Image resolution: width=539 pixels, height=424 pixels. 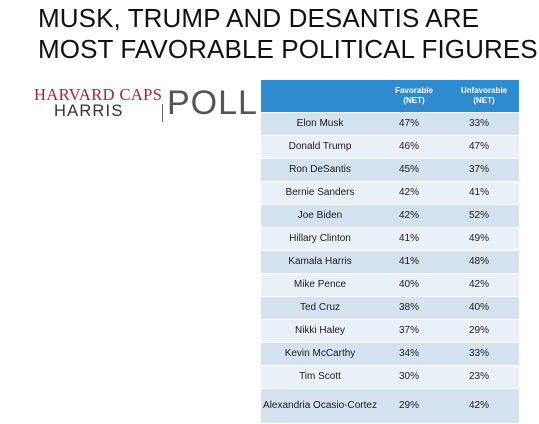 I want to click on table-row: Ron DeSantis 45% 37%, so click(x=390, y=170).